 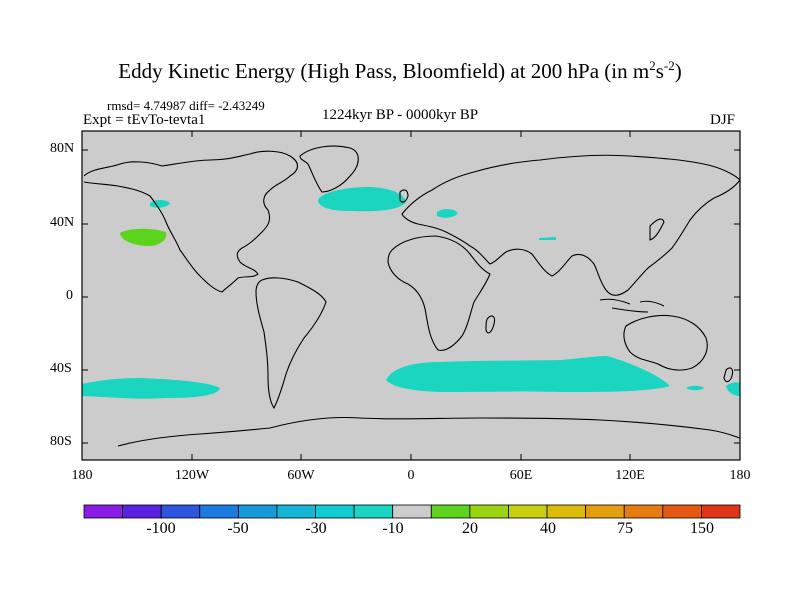 I want to click on lon-label: 0, so click(x=411, y=475).